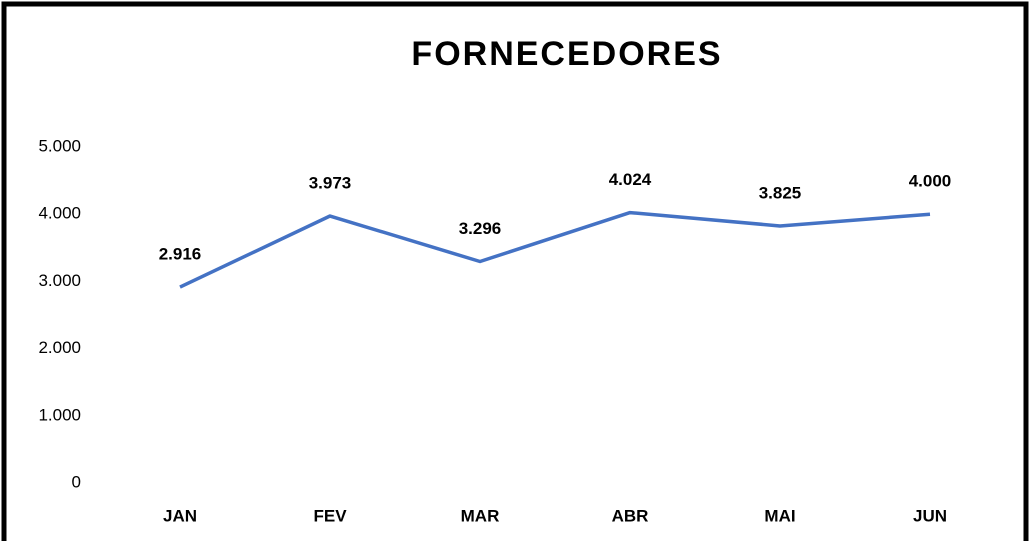  Describe the element at coordinates (76, 481) in the screenshot. I see `y-tick-label: 0` at that location.